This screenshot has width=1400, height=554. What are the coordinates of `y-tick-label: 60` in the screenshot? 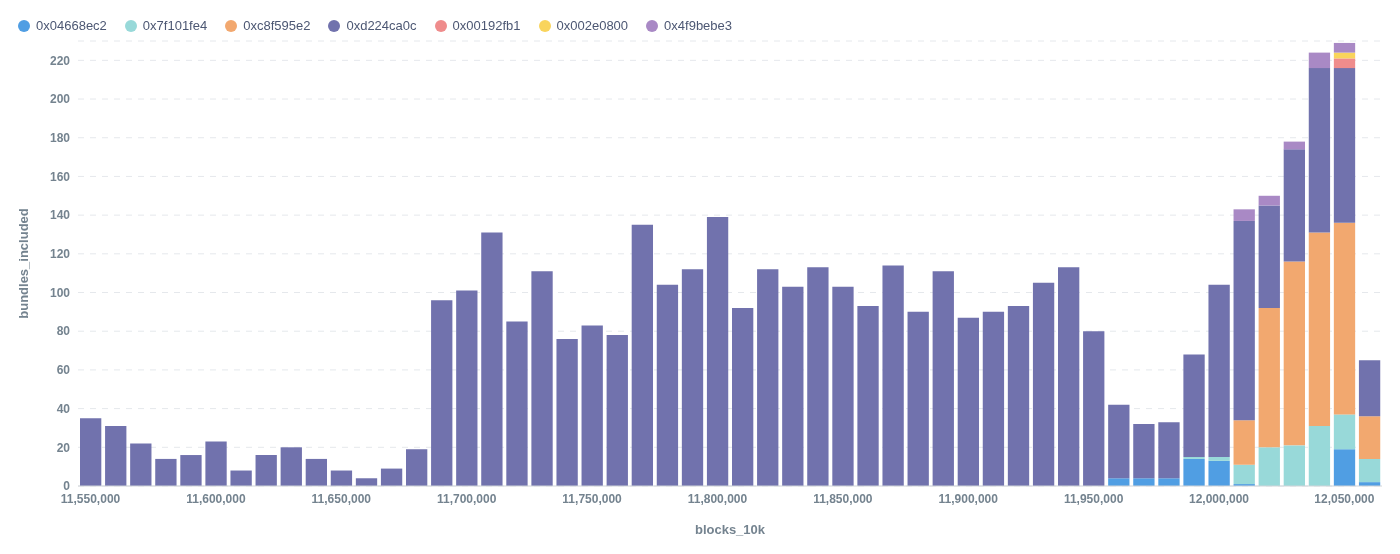 It's located at (63, 370).